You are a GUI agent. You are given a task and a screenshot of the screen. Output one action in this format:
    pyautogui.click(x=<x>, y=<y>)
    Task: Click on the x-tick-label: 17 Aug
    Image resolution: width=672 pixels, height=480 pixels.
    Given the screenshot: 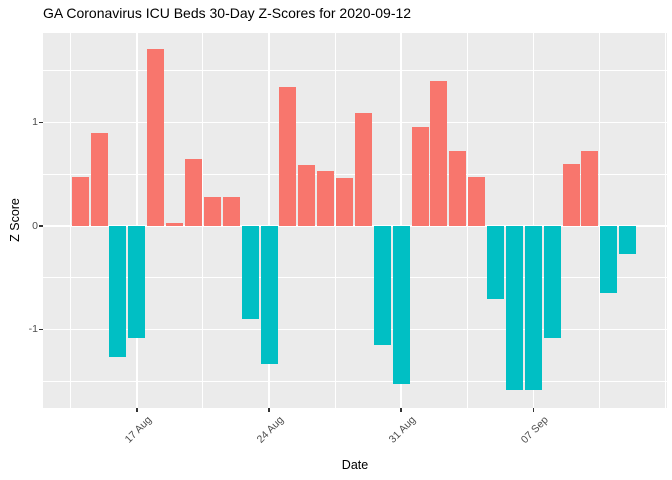 What is the action you would take?
    pyautogui.click(x=138, y=430)
    